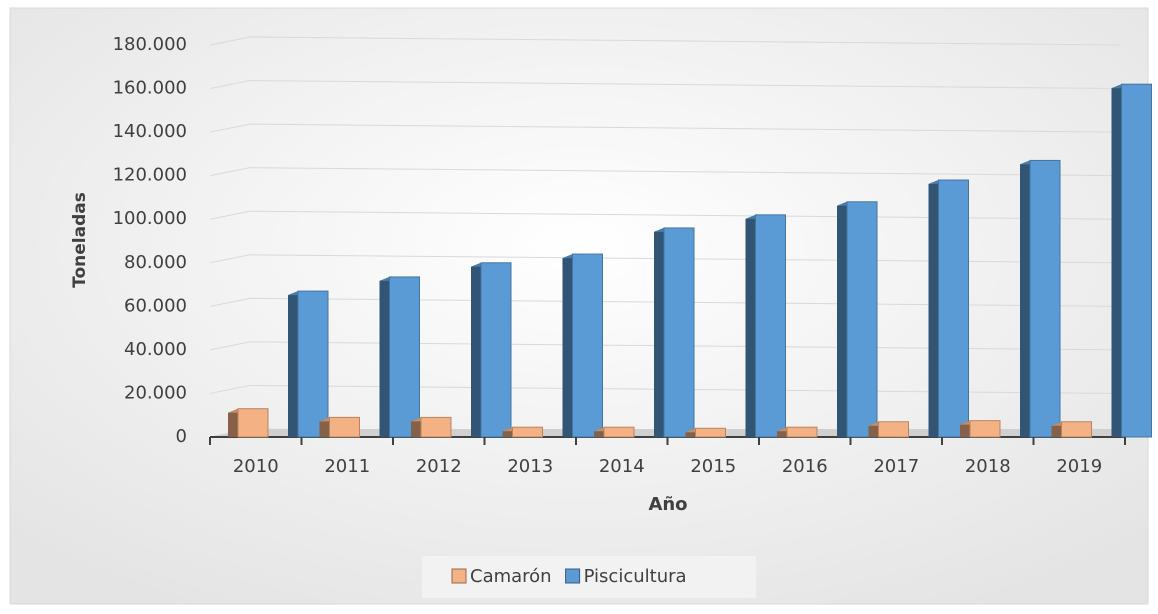  Describe the element at coordinates (1079, 466) in the screenshot. I see `x-tick-label: 2019` at that location.